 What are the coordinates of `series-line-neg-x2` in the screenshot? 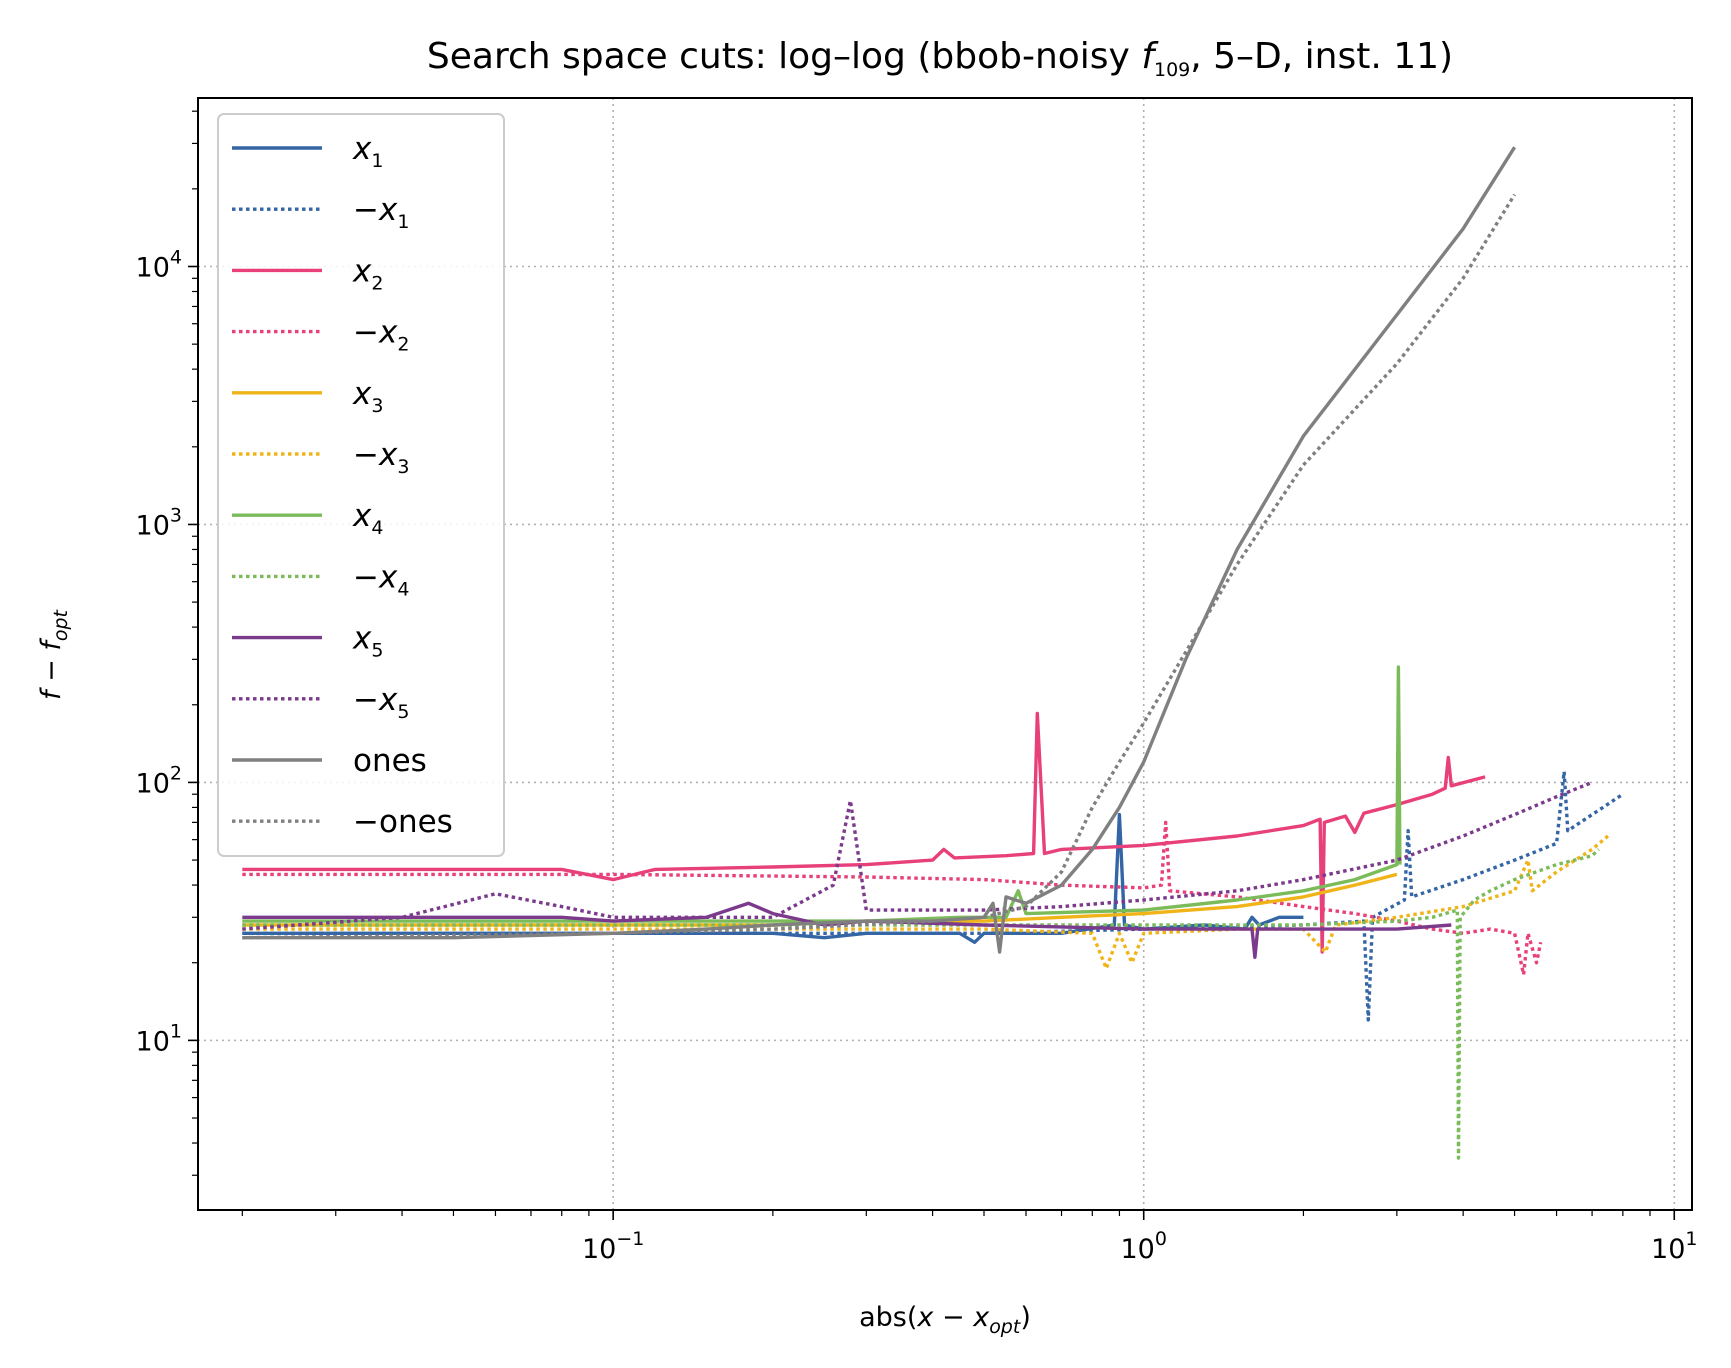 It's located at (892, 898).